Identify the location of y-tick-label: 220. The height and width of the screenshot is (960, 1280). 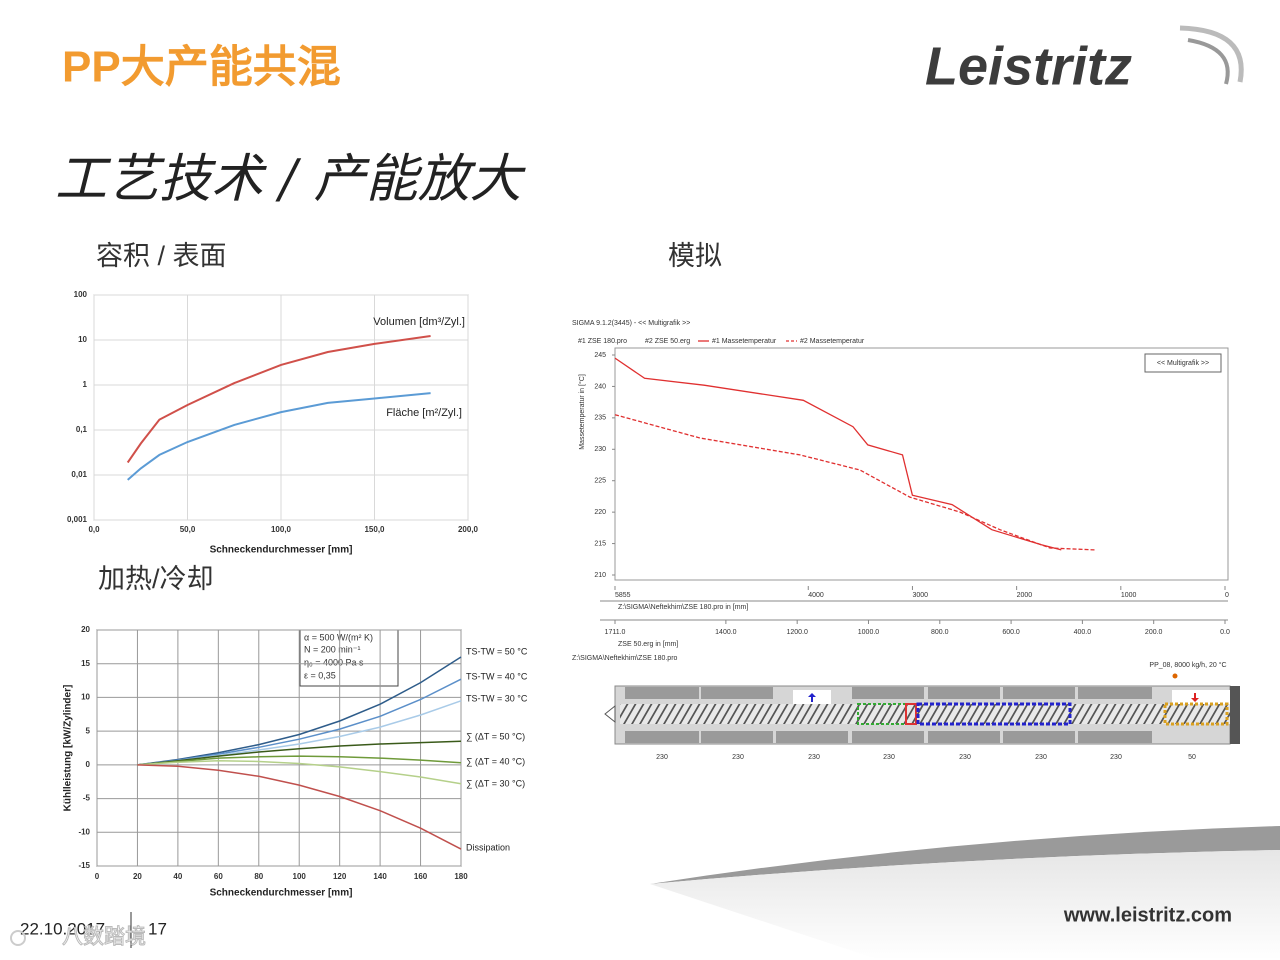
(600, 512).